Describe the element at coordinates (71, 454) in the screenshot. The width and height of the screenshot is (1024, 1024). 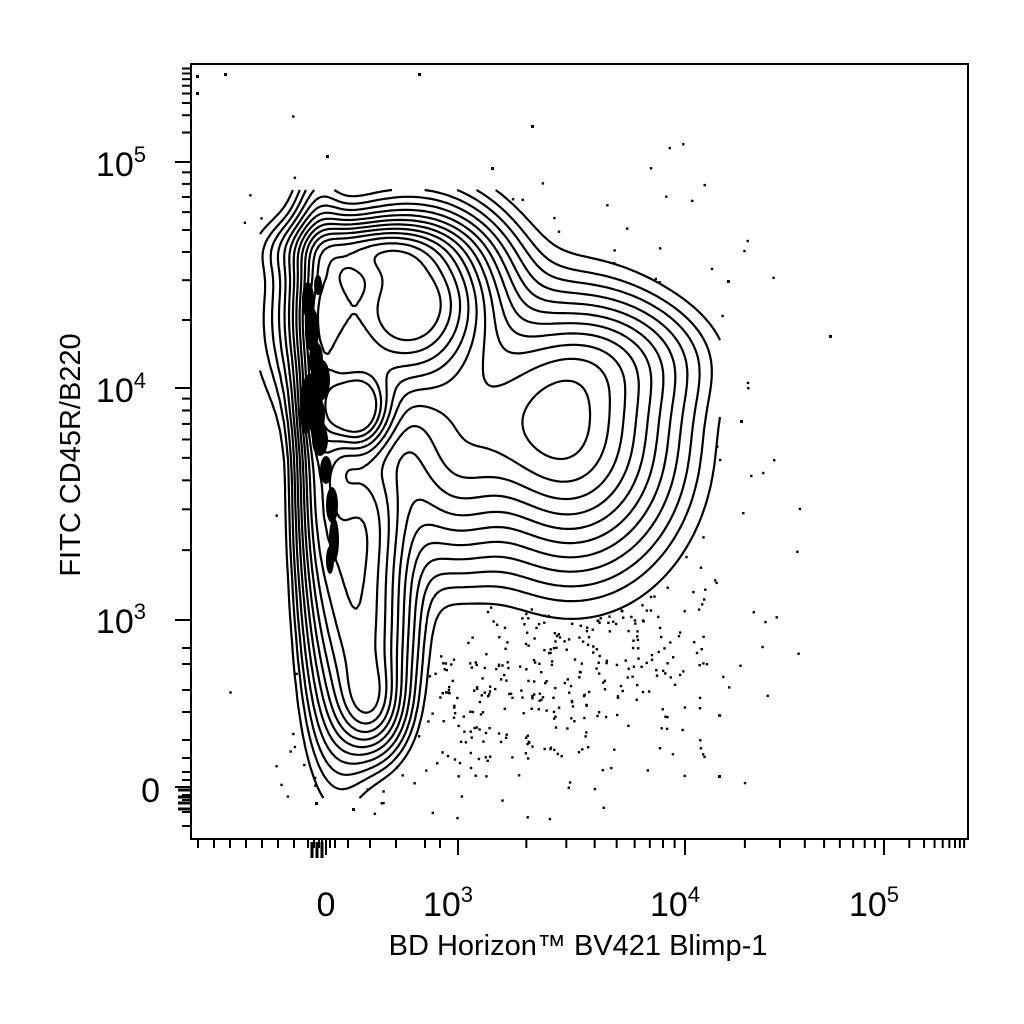
I see `y-axis-title: FITC CD45R/B220` at that location.